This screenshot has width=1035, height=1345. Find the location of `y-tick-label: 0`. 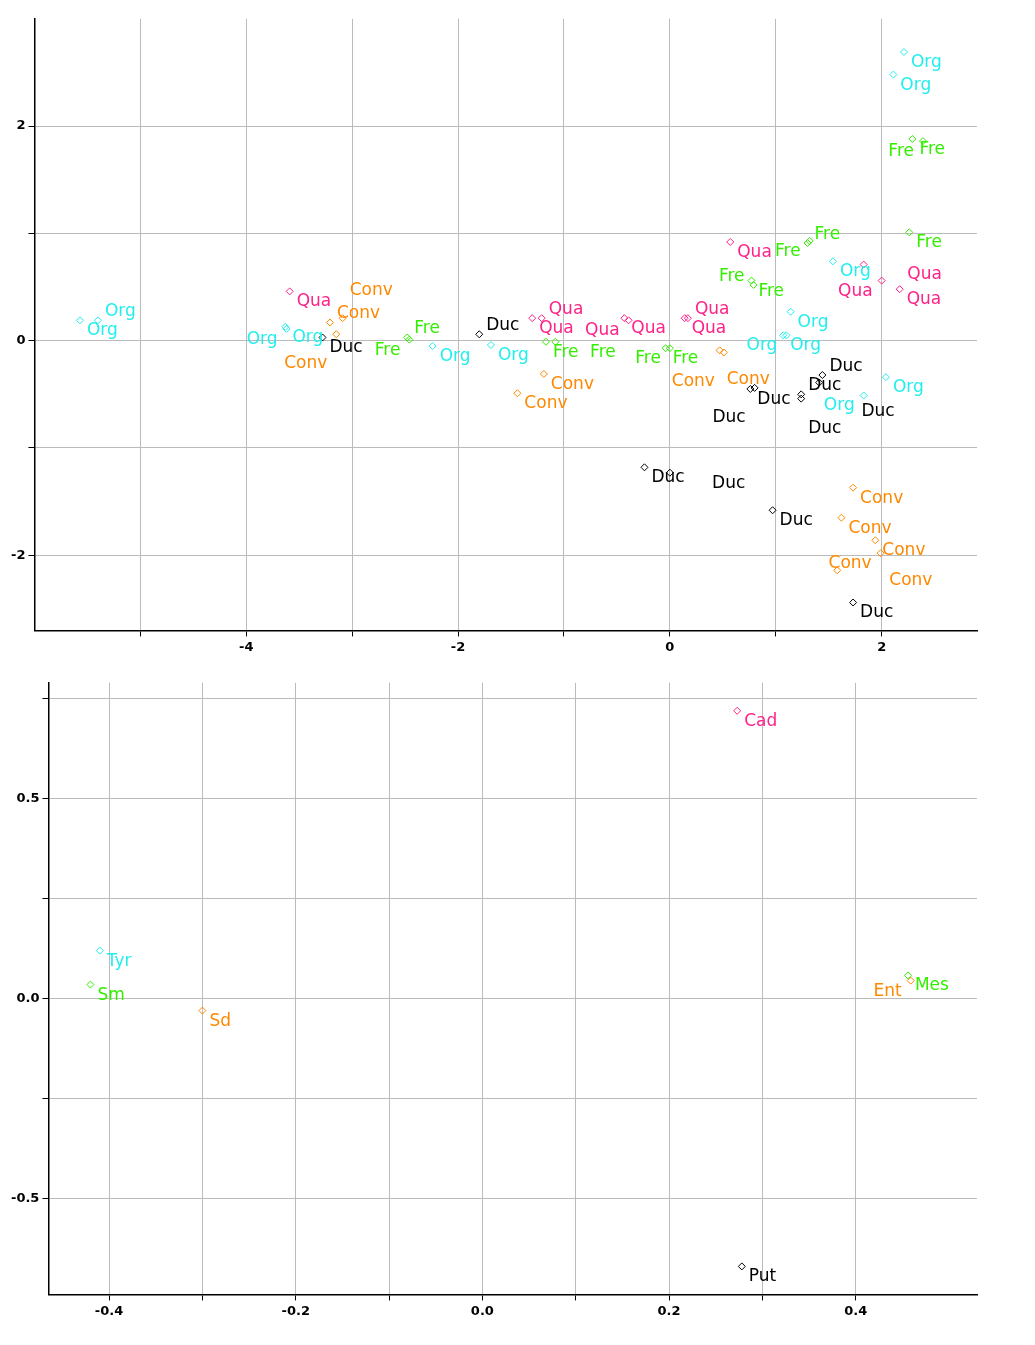

y-tick-label: 0 is located at coordinates (21, 340).